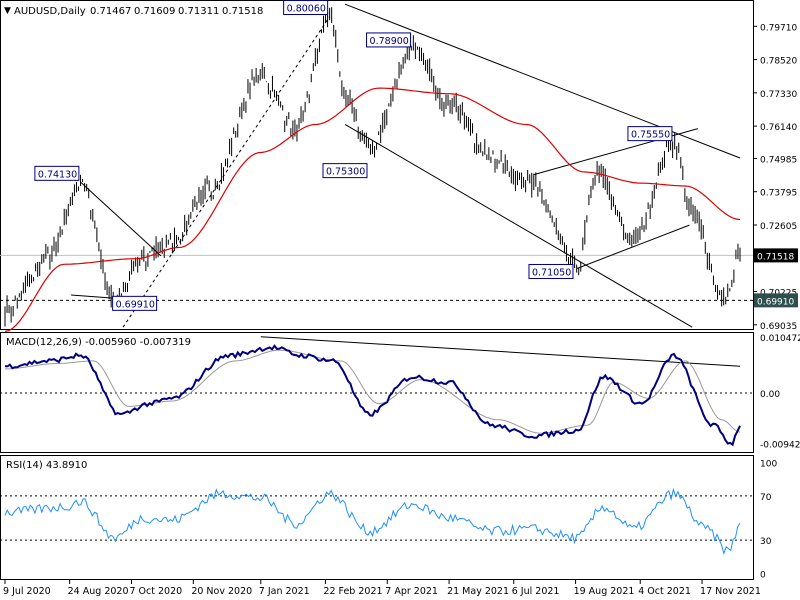 The height and width of the screenshot is (600, 800). What do you see at coordinates (352, 591) in the screenshot?
I see `x-tick-label: 22 Feb 2021` at bounding box center [352, 591].